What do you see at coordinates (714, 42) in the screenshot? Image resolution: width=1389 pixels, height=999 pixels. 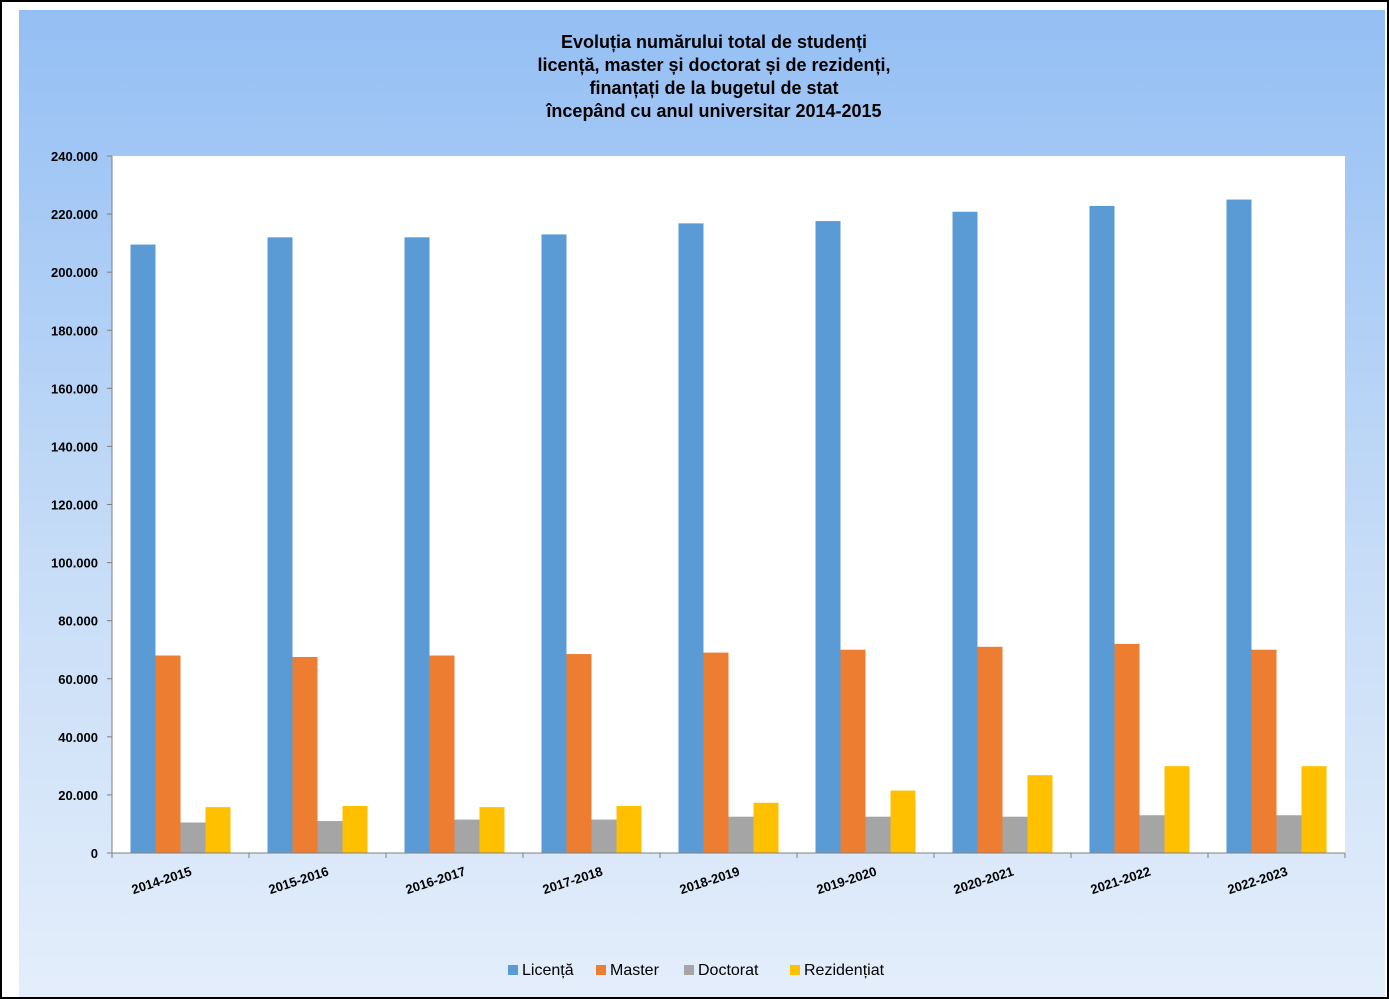 I see `chart-title-line-1: Evoluția numărului total de studenți` at bounding box center [714, 42].